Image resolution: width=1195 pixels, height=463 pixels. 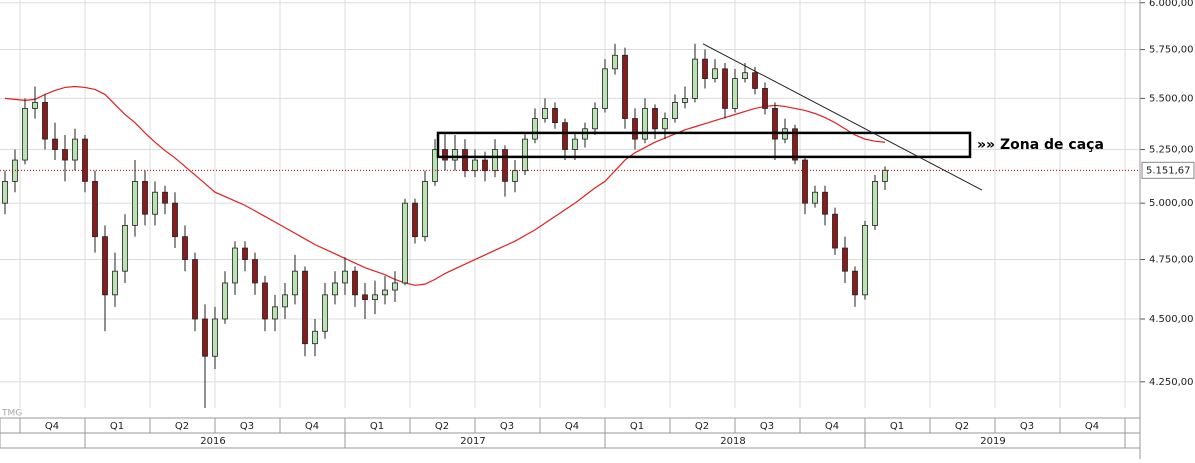 What do you see at coordinates (1171, 319) in the screenshot?
I see `y-tick-label: 4.500,00` at bounding box center [1171, 319].